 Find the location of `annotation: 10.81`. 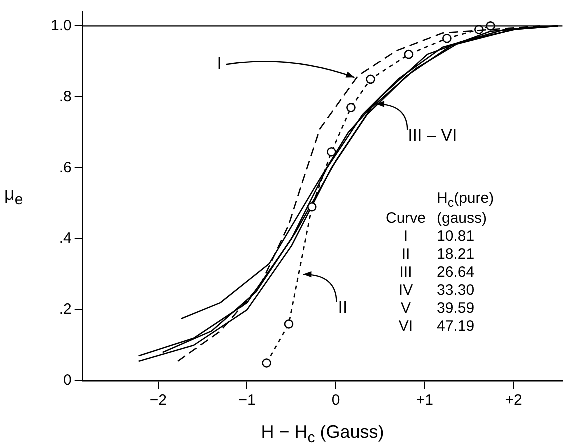

annotation: 10.81 is located at coordinates (456, 236).